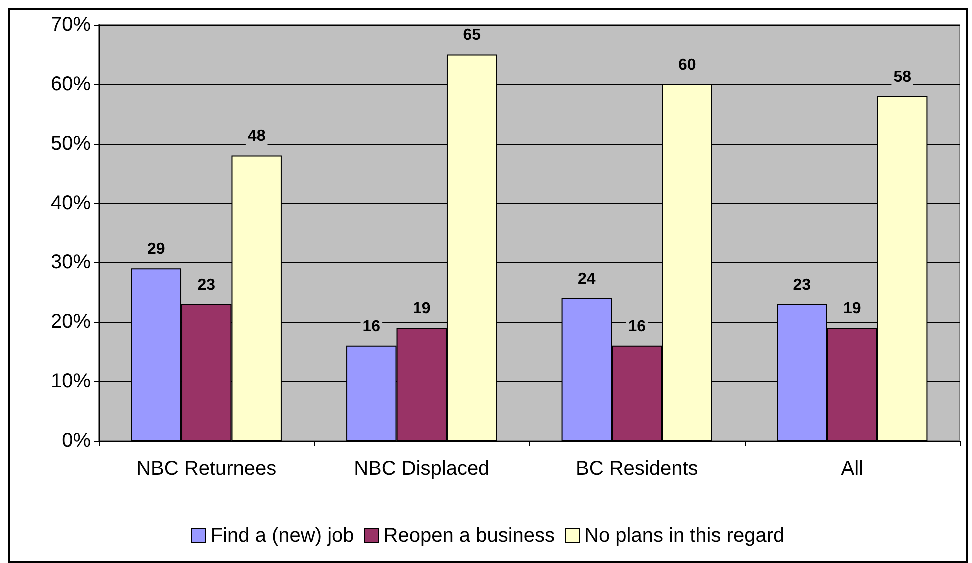 The image size is (972, 563). Describe the element at coordinates (470, 536) in the screenshot. I see `legend-label: Reopen a business` at that location.